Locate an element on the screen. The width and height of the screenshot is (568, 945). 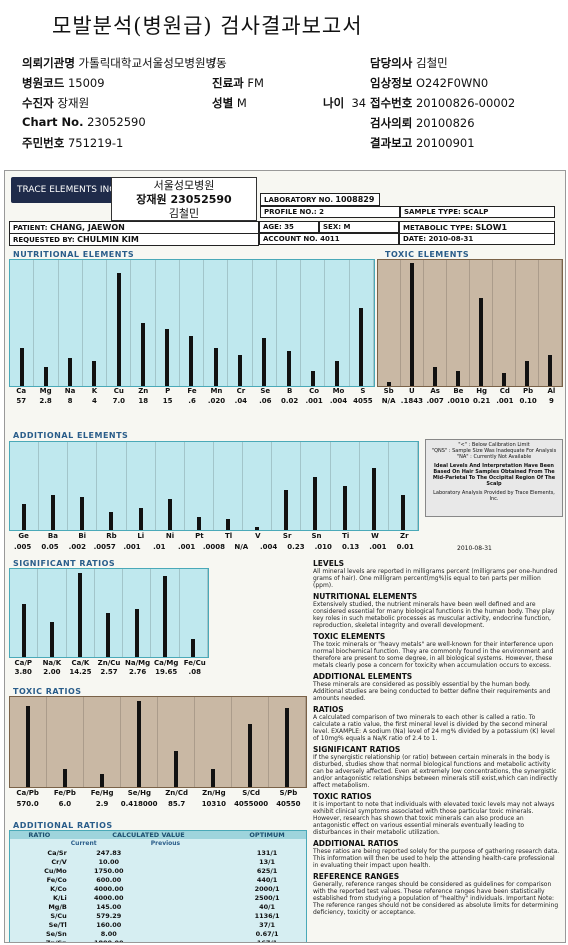
header-label: 담당의사 is located at coordinates (391, 63).